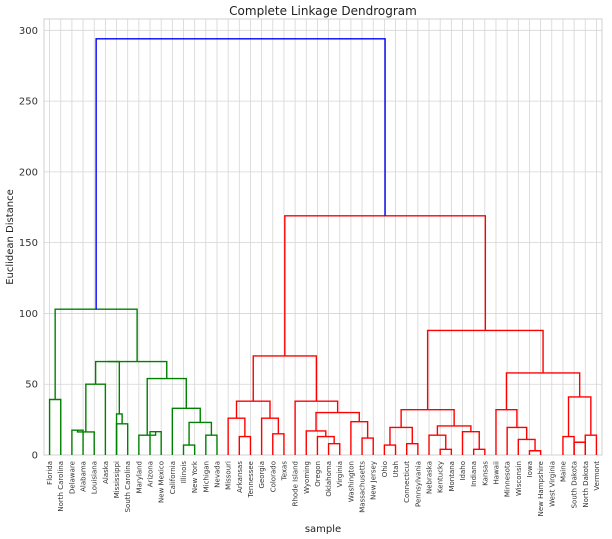  Describe the element at coordinates (541, 488) in the screenshot. I see `leaf-label: New Hampshire` at that location.